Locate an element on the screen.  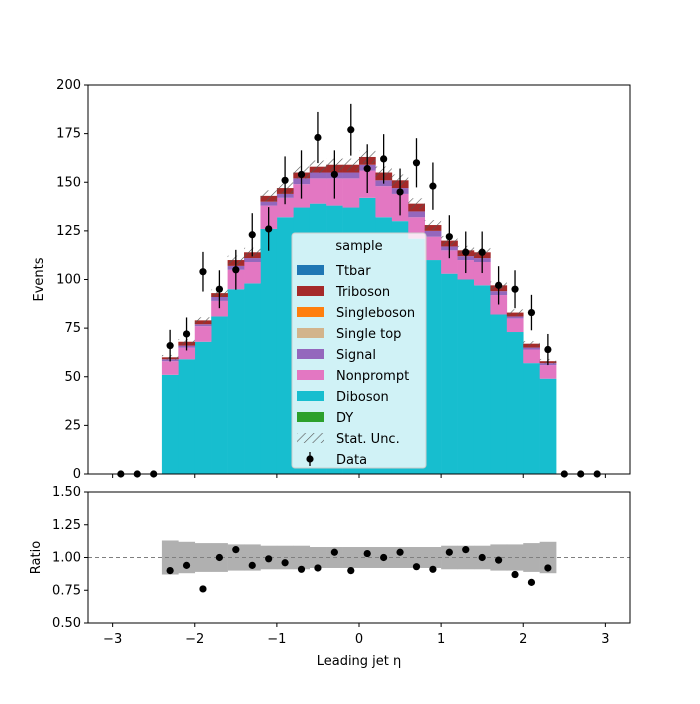
legend-label: Triboson is located at coordinates (362, 292).